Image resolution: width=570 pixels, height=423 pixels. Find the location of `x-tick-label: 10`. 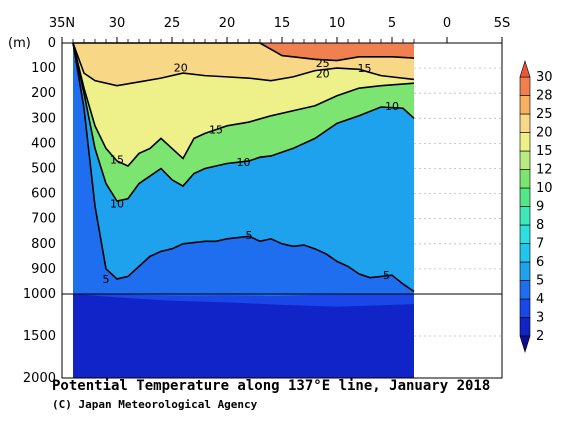

x-tick-label: 10 is located at coordinates (337, 23).